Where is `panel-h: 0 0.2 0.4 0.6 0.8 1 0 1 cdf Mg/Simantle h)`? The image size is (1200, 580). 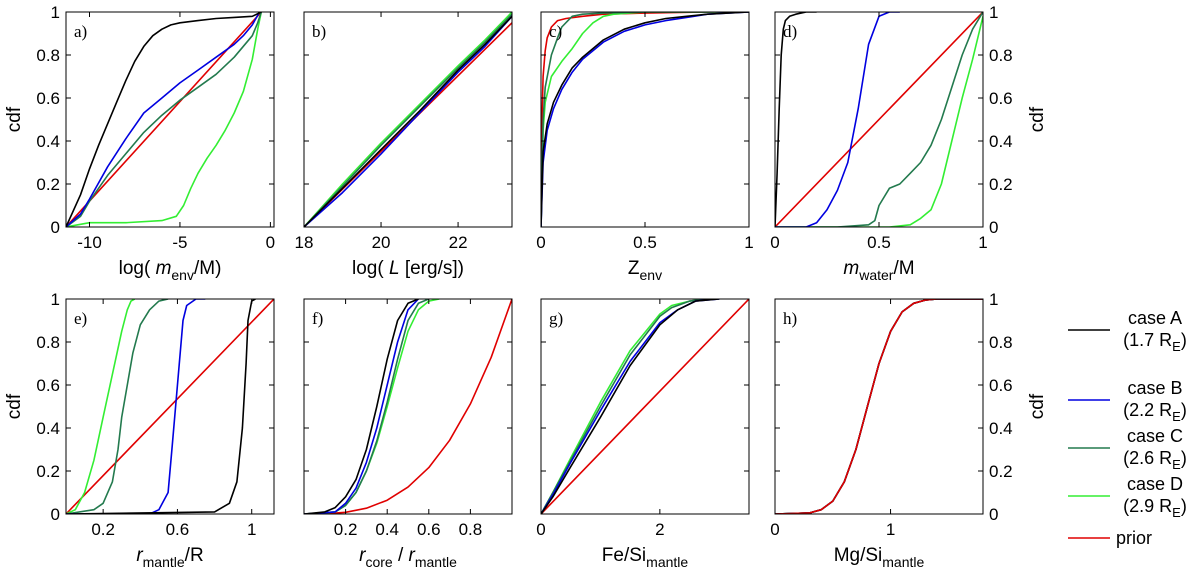
panel-h: 0 0.2 0.4 0.6 0.8 1 0 1 cdf Mg/Simantle h) is located at coordinates (909, 430).